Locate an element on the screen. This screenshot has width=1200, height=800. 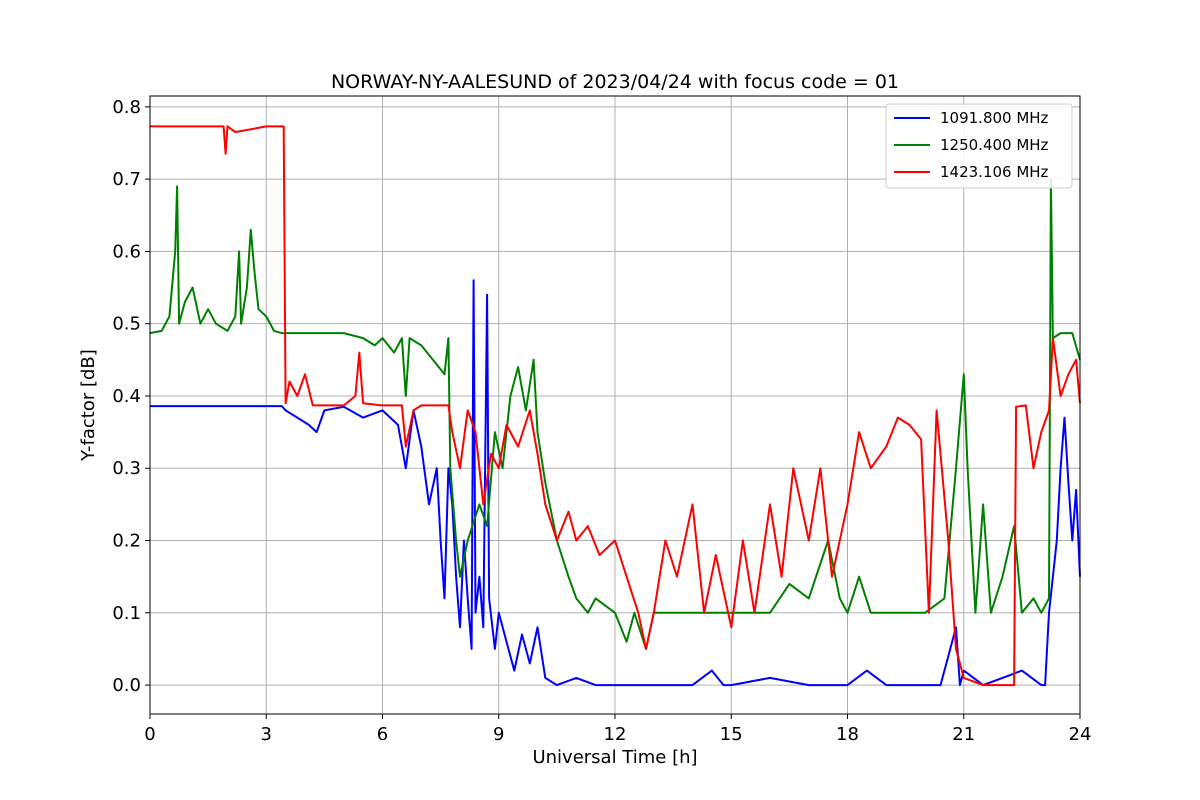
x-axis: 0 3 6 9 12 15 18 21 24 is located at coordinates (617, 729).